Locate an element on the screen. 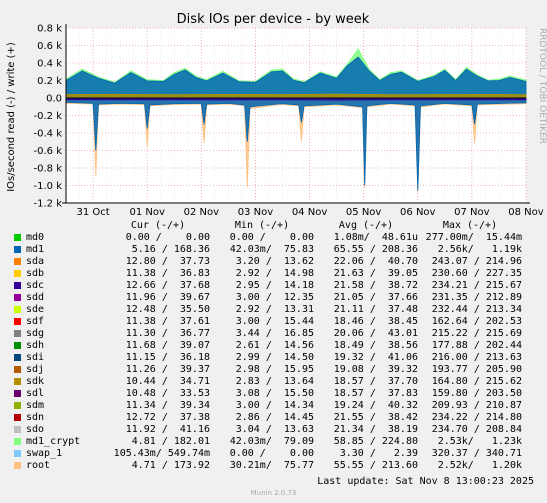  legend-min: 2.83 / 13.64 is located at coordinates (274, 381).